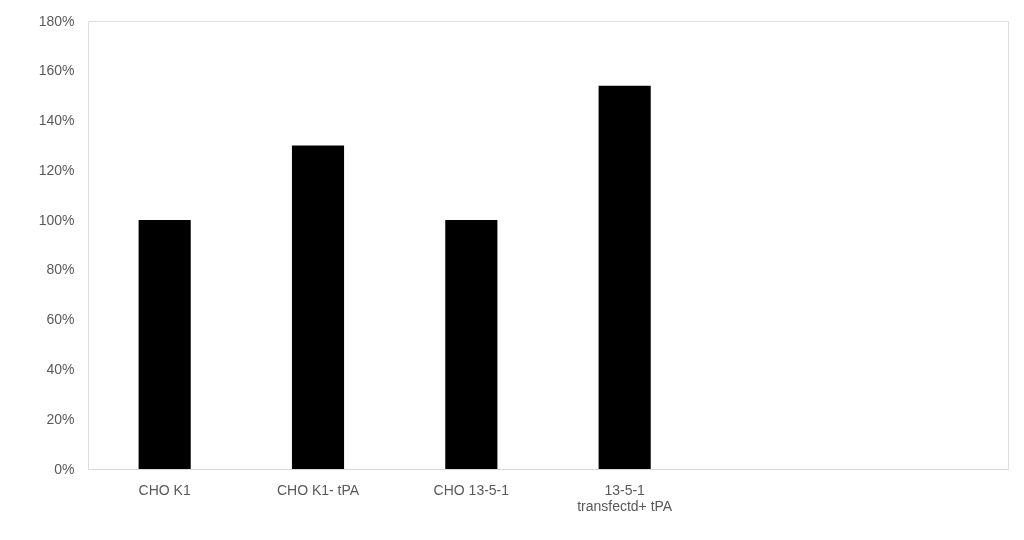  I want to click on x-tick-label: CHO K1, so click(164, 489).